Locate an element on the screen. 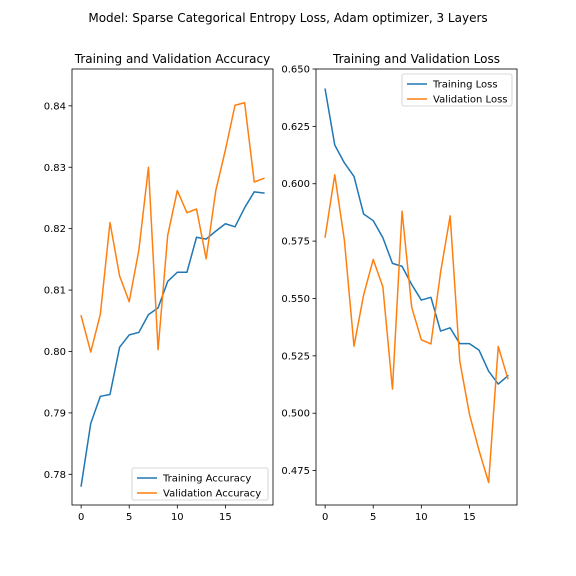 This screenshot has width=576, height=576. accuracy-y-tick-label: 0.80 is located at coordinates (55, 352).